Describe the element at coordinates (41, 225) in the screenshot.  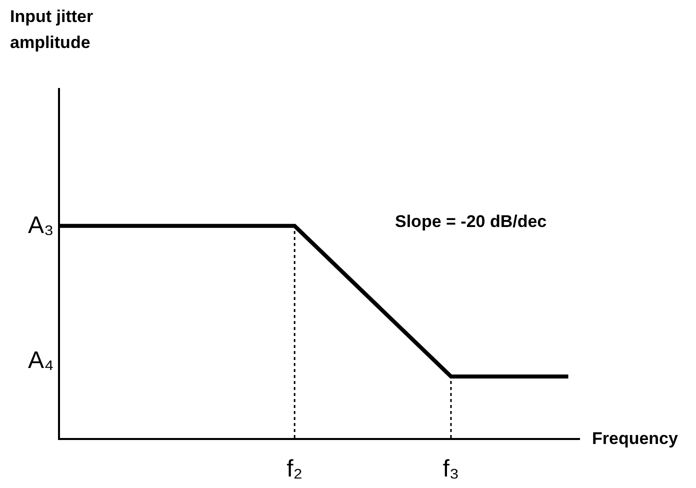
I see `text: A₃` at that location.